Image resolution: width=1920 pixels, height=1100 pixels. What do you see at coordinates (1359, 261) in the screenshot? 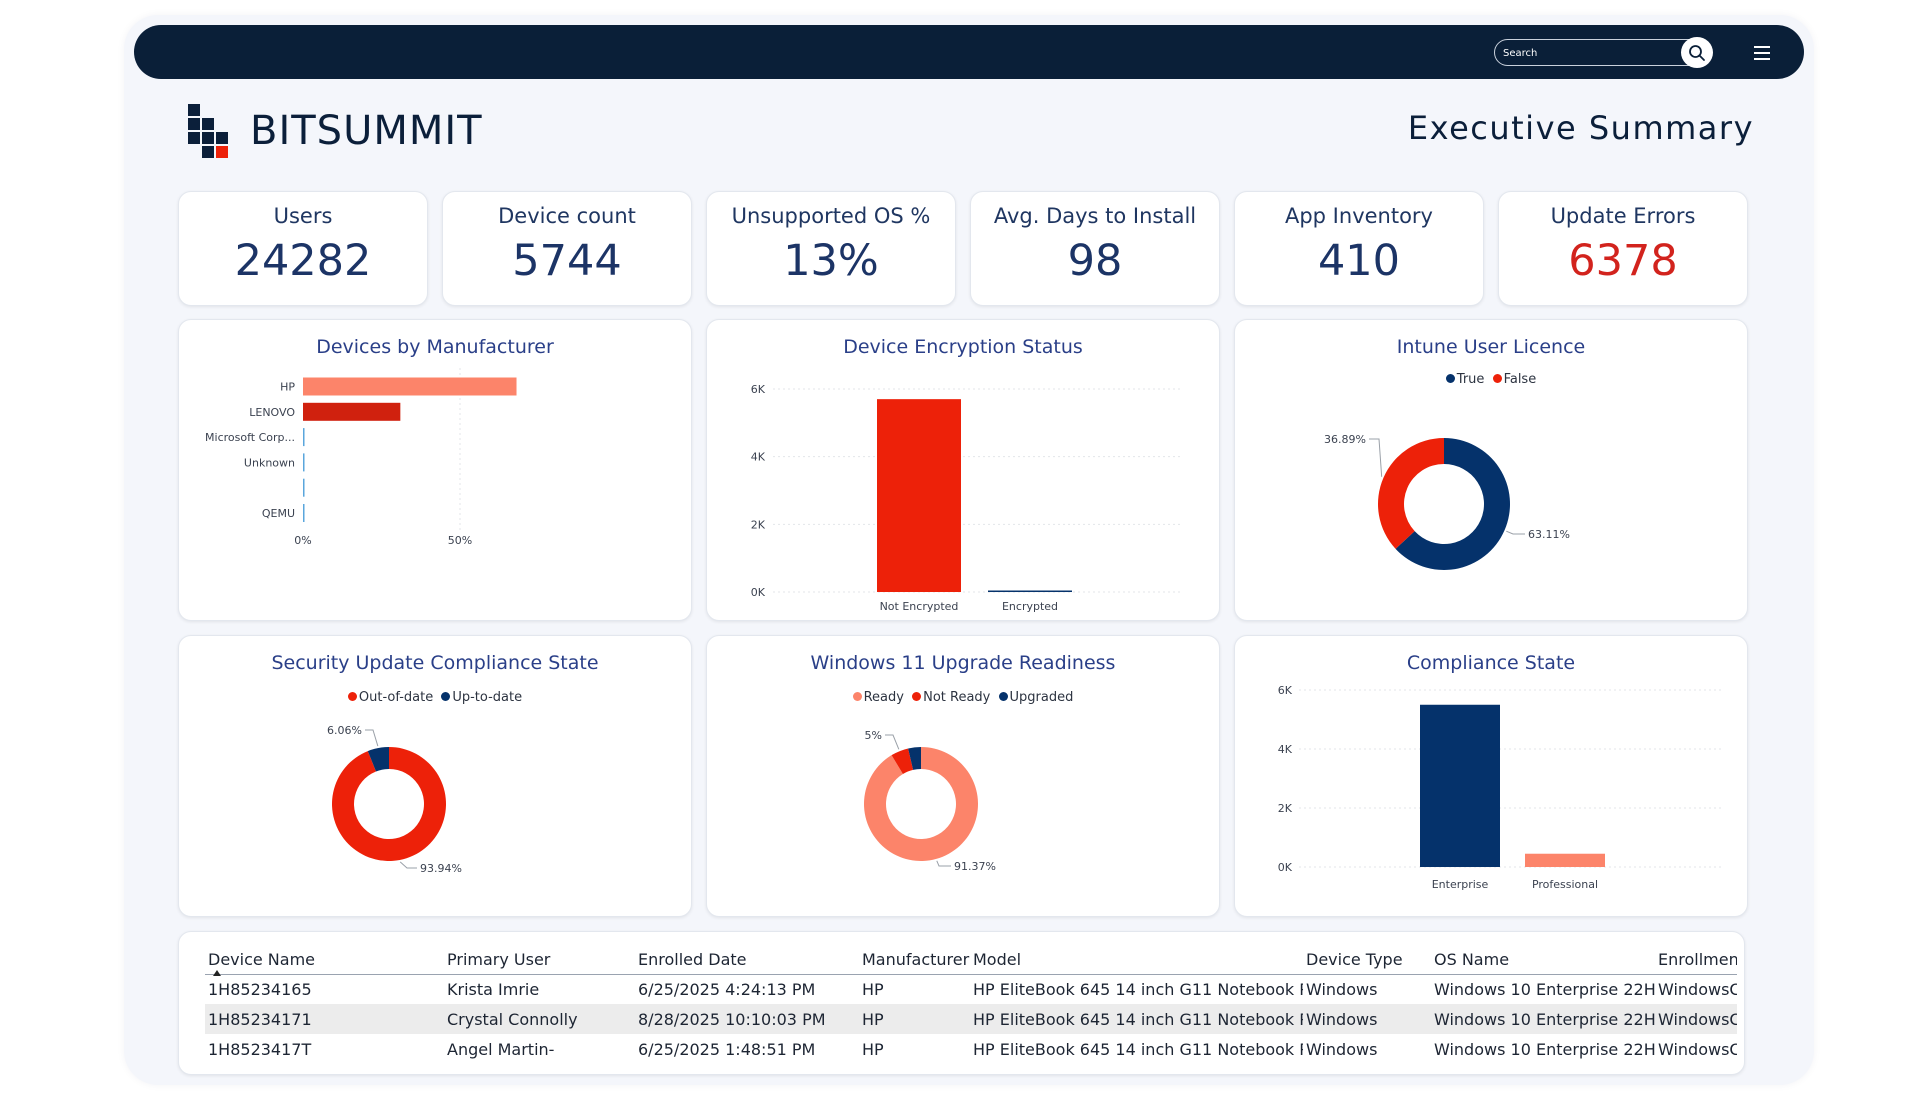
I see `kpi-value: 410` at bounding box center [1359, 261].